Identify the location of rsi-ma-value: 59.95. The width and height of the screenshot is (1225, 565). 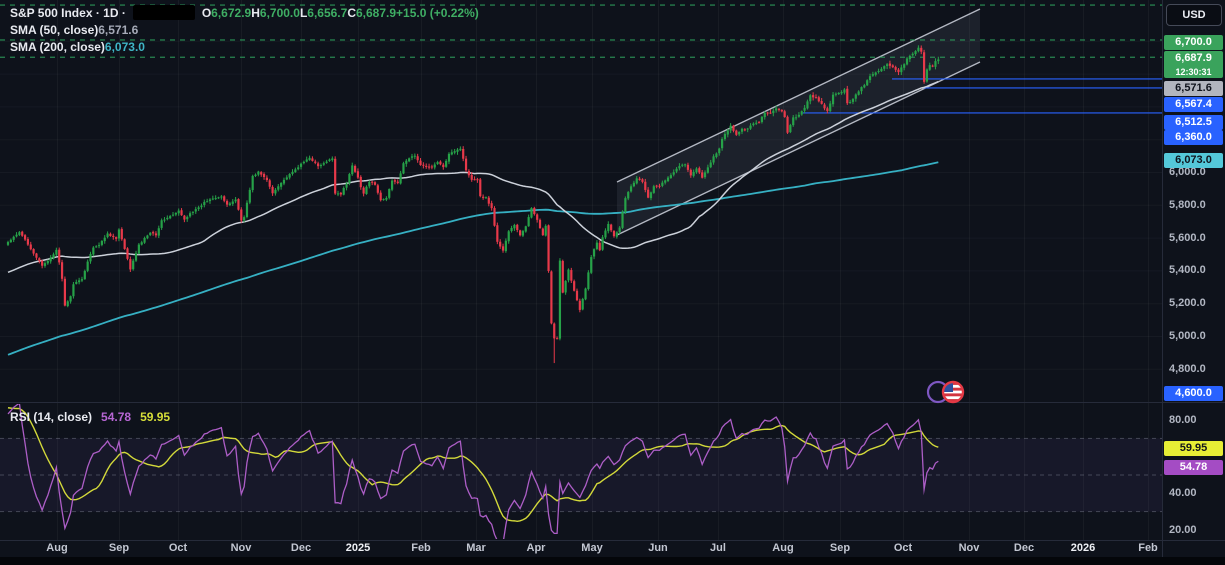
(155, 417).